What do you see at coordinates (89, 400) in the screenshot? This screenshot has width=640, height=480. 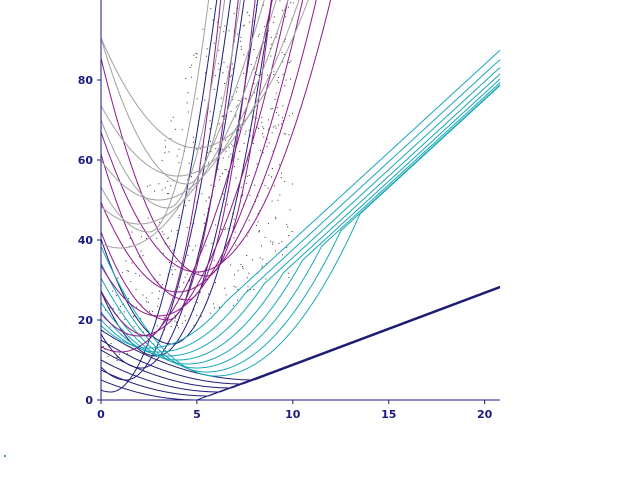 I see `y-tick-label: 0` at bounding box center [89, 400].